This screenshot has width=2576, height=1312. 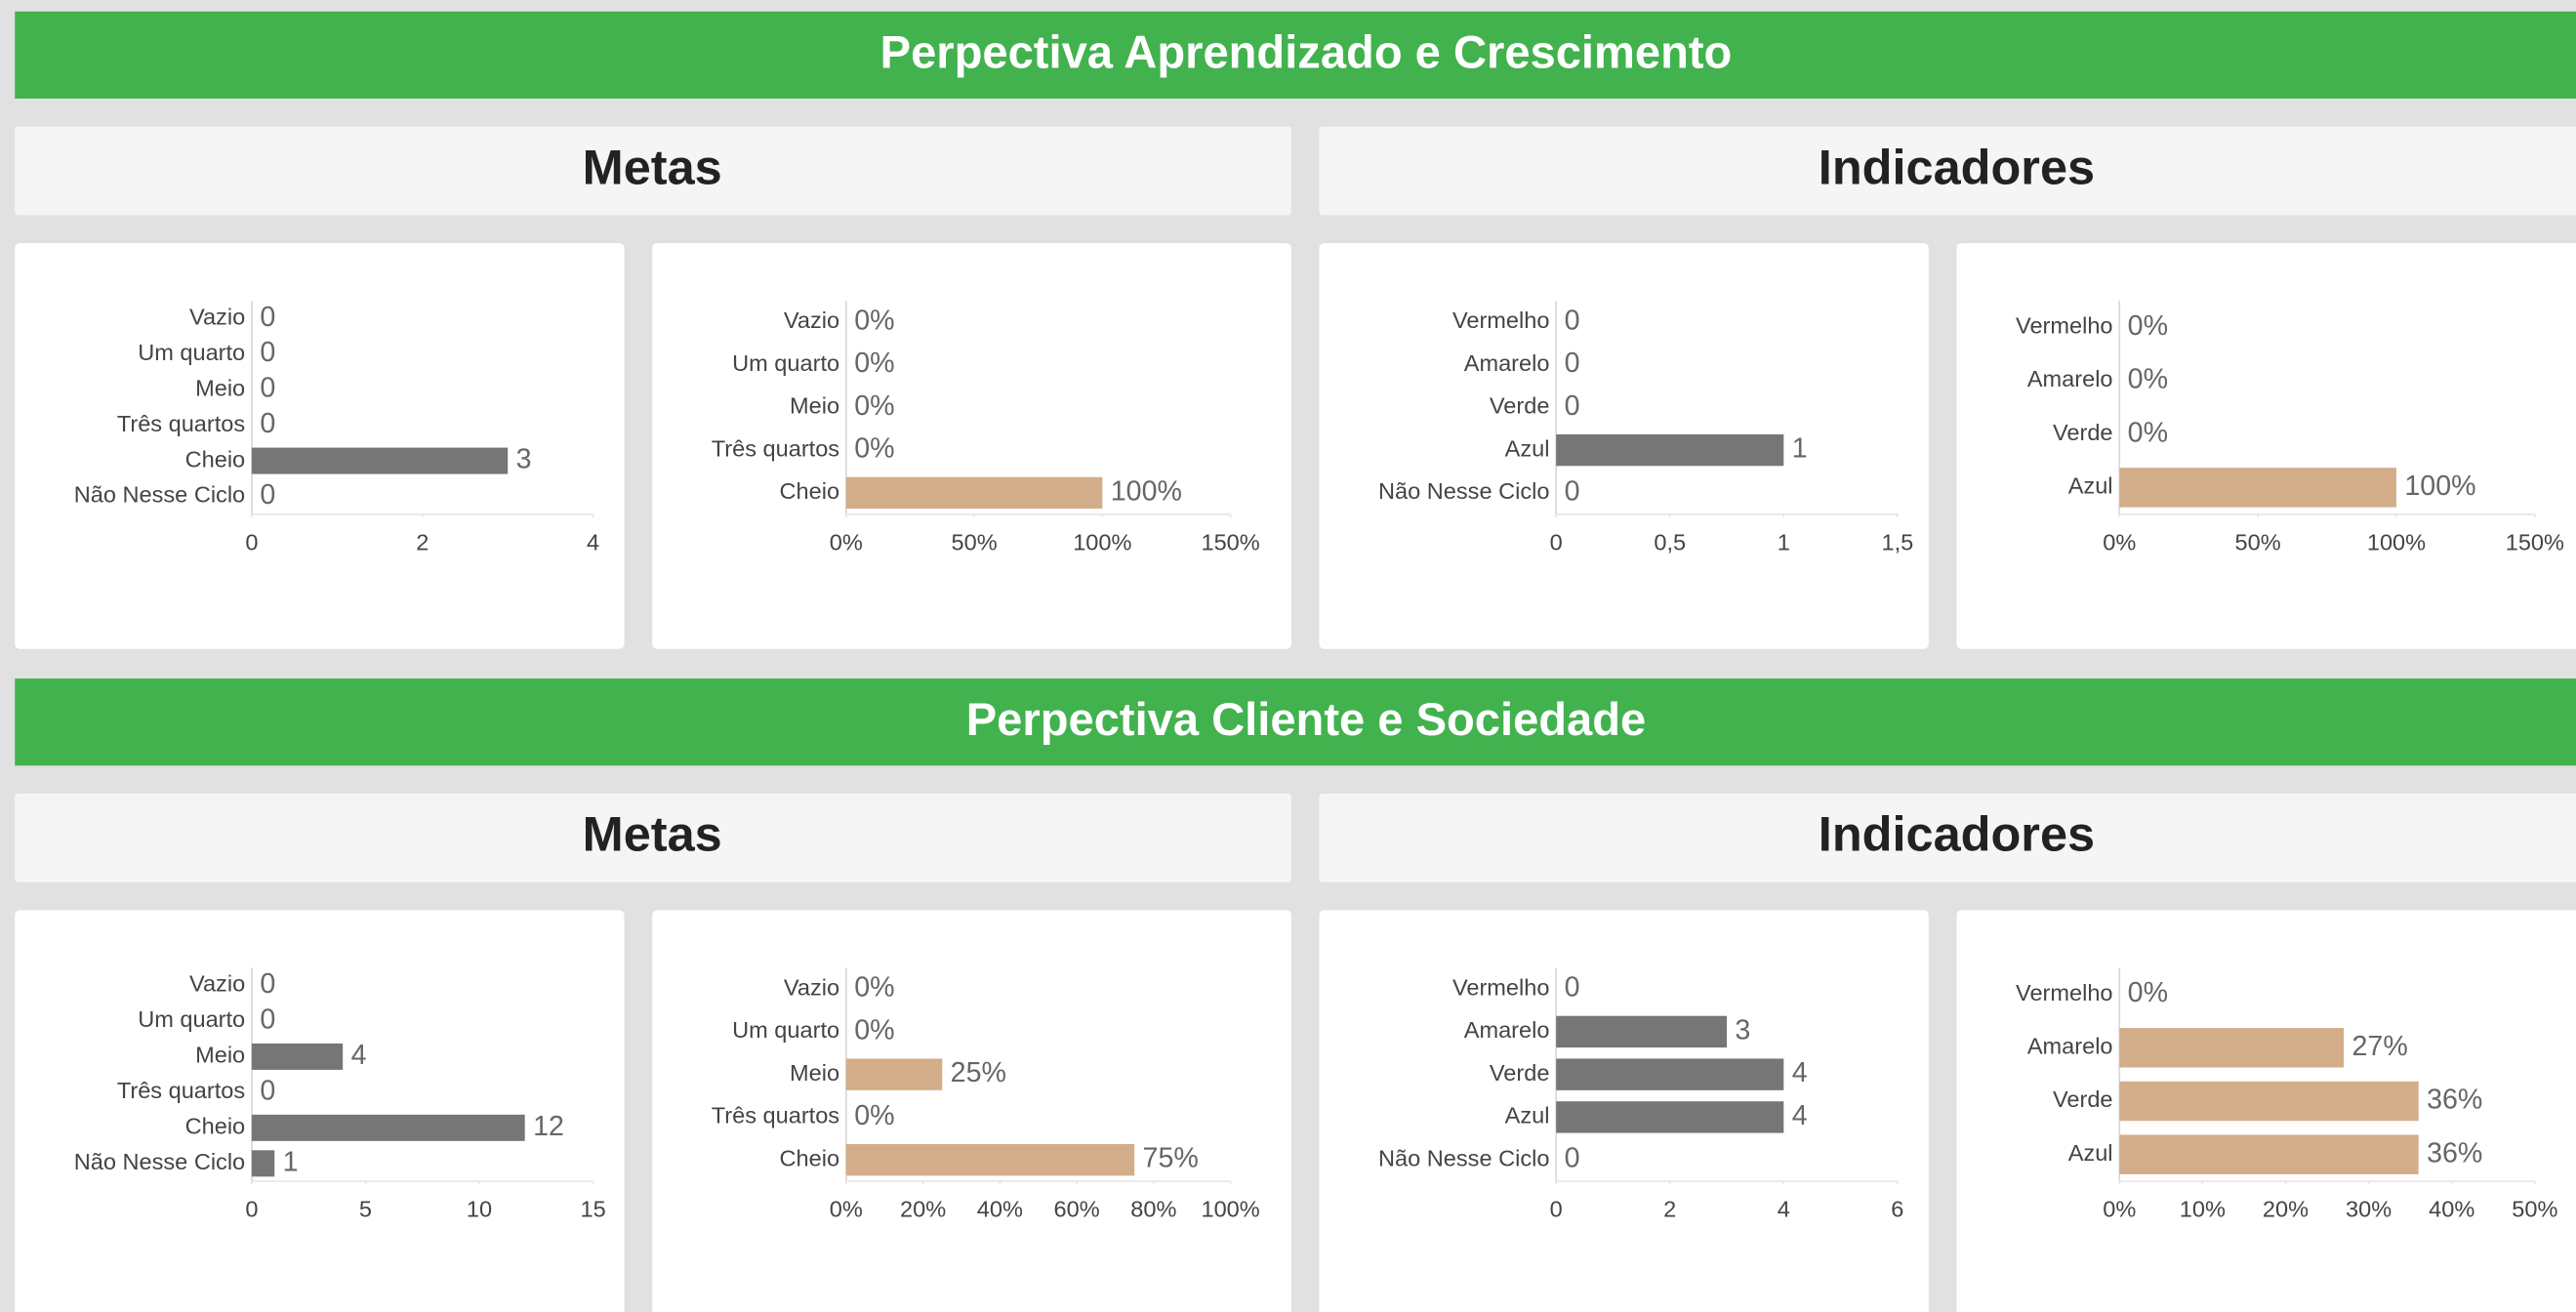 What do you see at coordinates (1171, 1158) in the screenshot?
I see `value-label: 75%` at bounding box center [1171, 1158].